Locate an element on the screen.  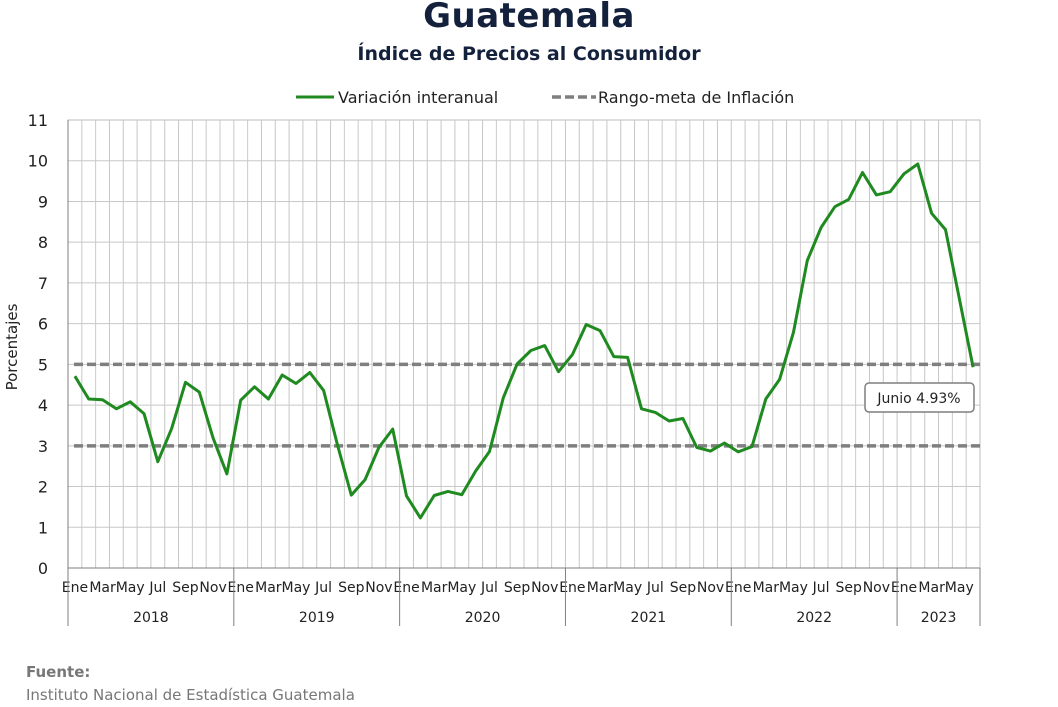
y-tick-label: 4 is located at coordinates (43, 405).